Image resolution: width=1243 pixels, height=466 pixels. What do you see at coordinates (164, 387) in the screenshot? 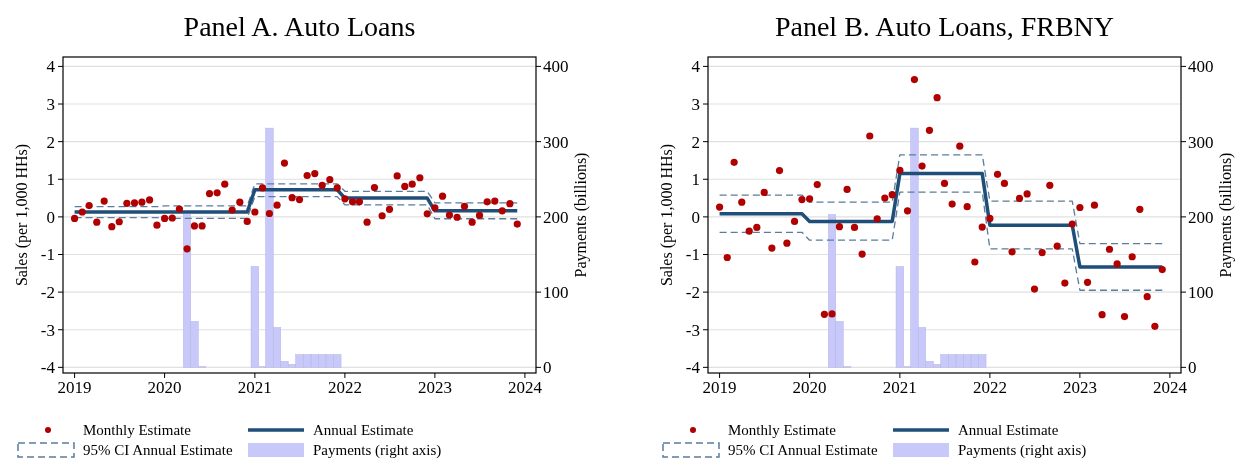
I see `x-tick-label: 2020` at bounding box center [164, 387].